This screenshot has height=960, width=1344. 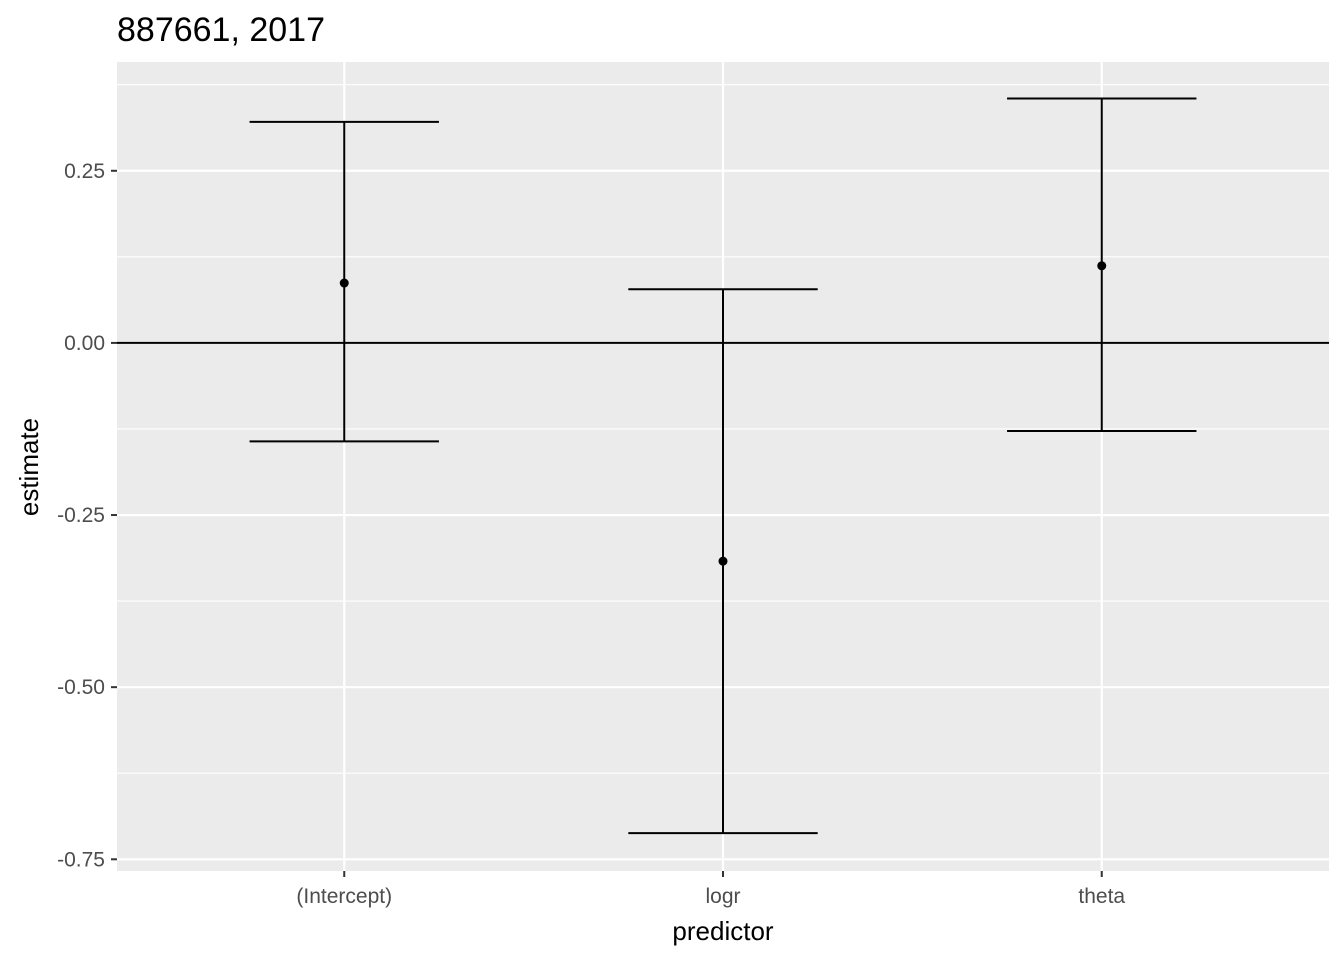 I want to click on x-axis-title: predictor, so click(x=722, y=931).